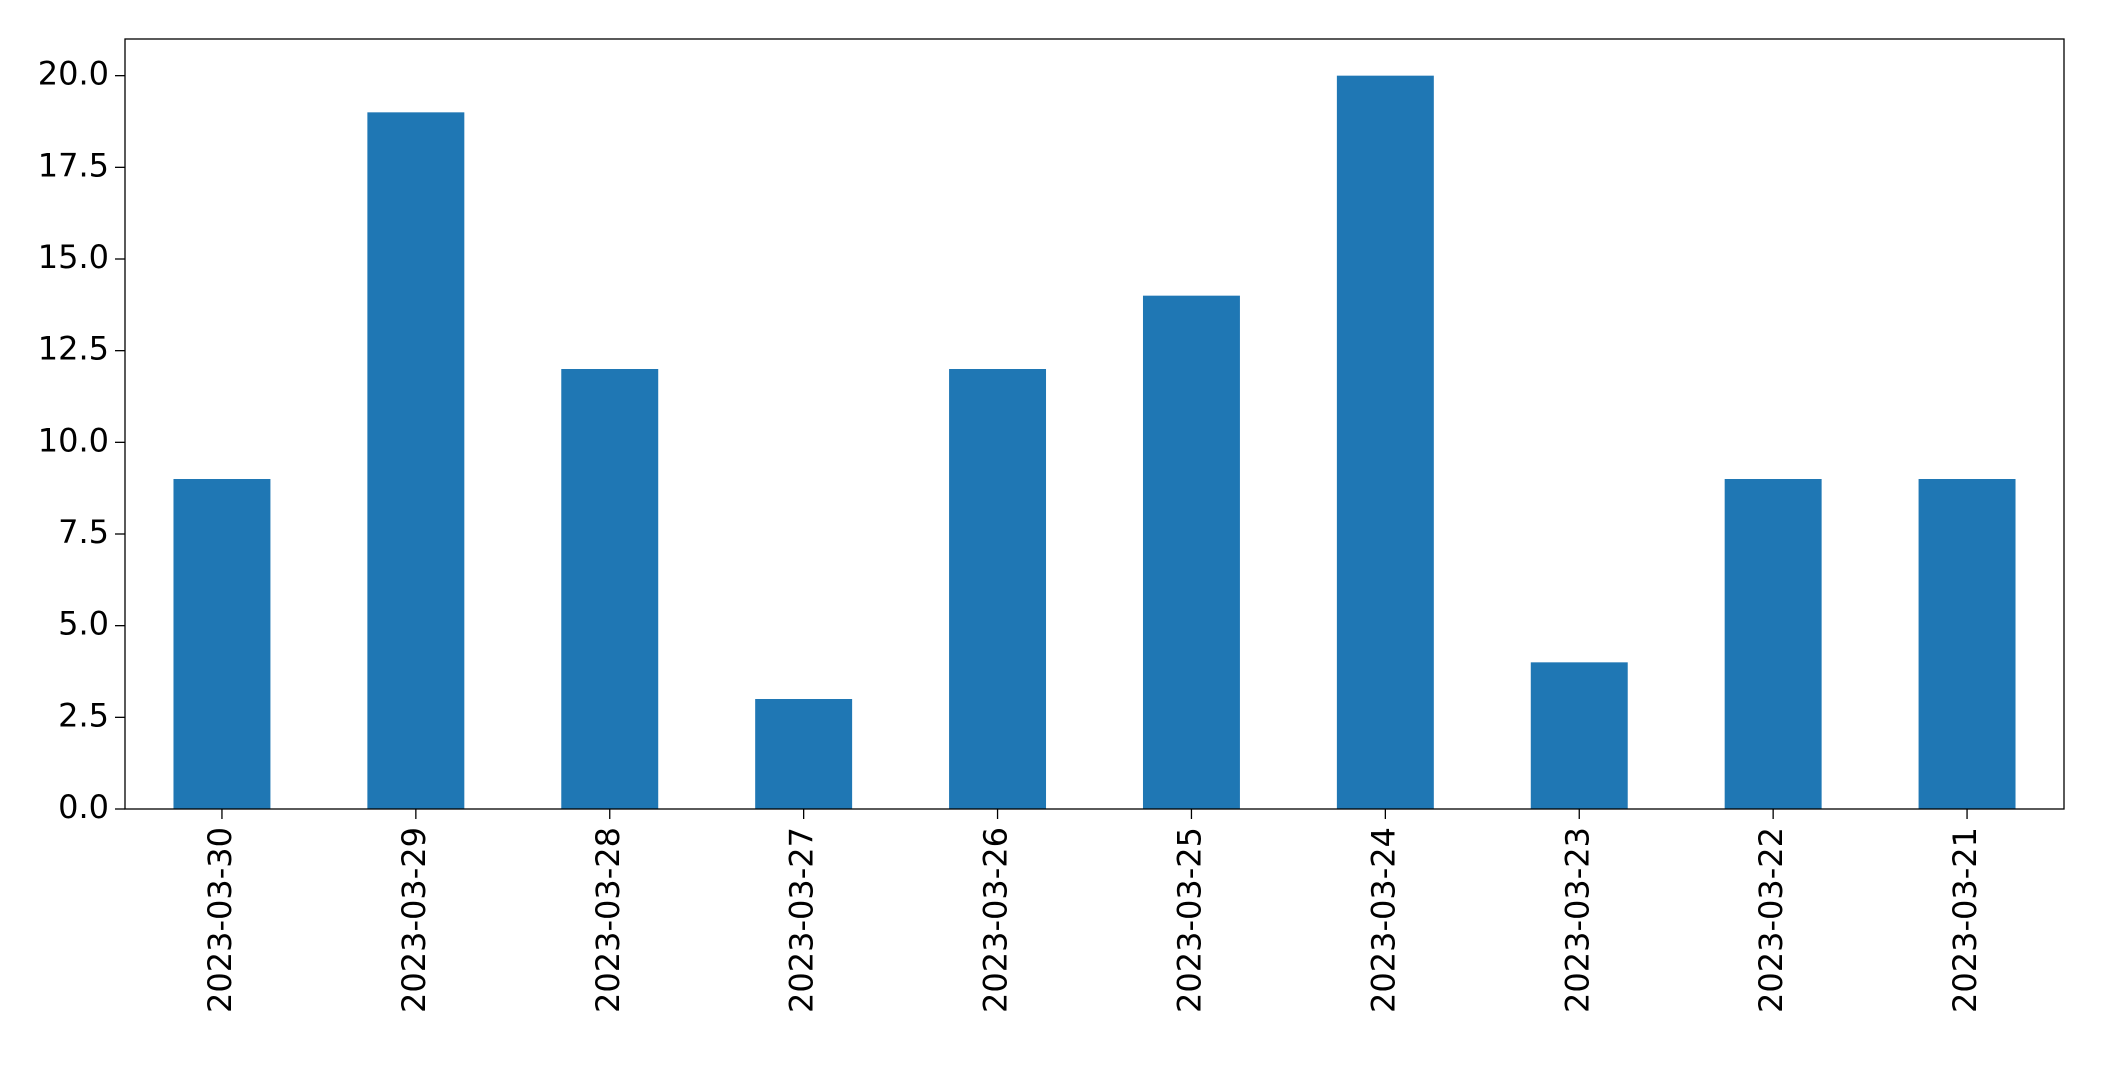 This screenshot has width=2104, height=1065. I want to click on y-tick-label: 17.5, so click(73, 165).